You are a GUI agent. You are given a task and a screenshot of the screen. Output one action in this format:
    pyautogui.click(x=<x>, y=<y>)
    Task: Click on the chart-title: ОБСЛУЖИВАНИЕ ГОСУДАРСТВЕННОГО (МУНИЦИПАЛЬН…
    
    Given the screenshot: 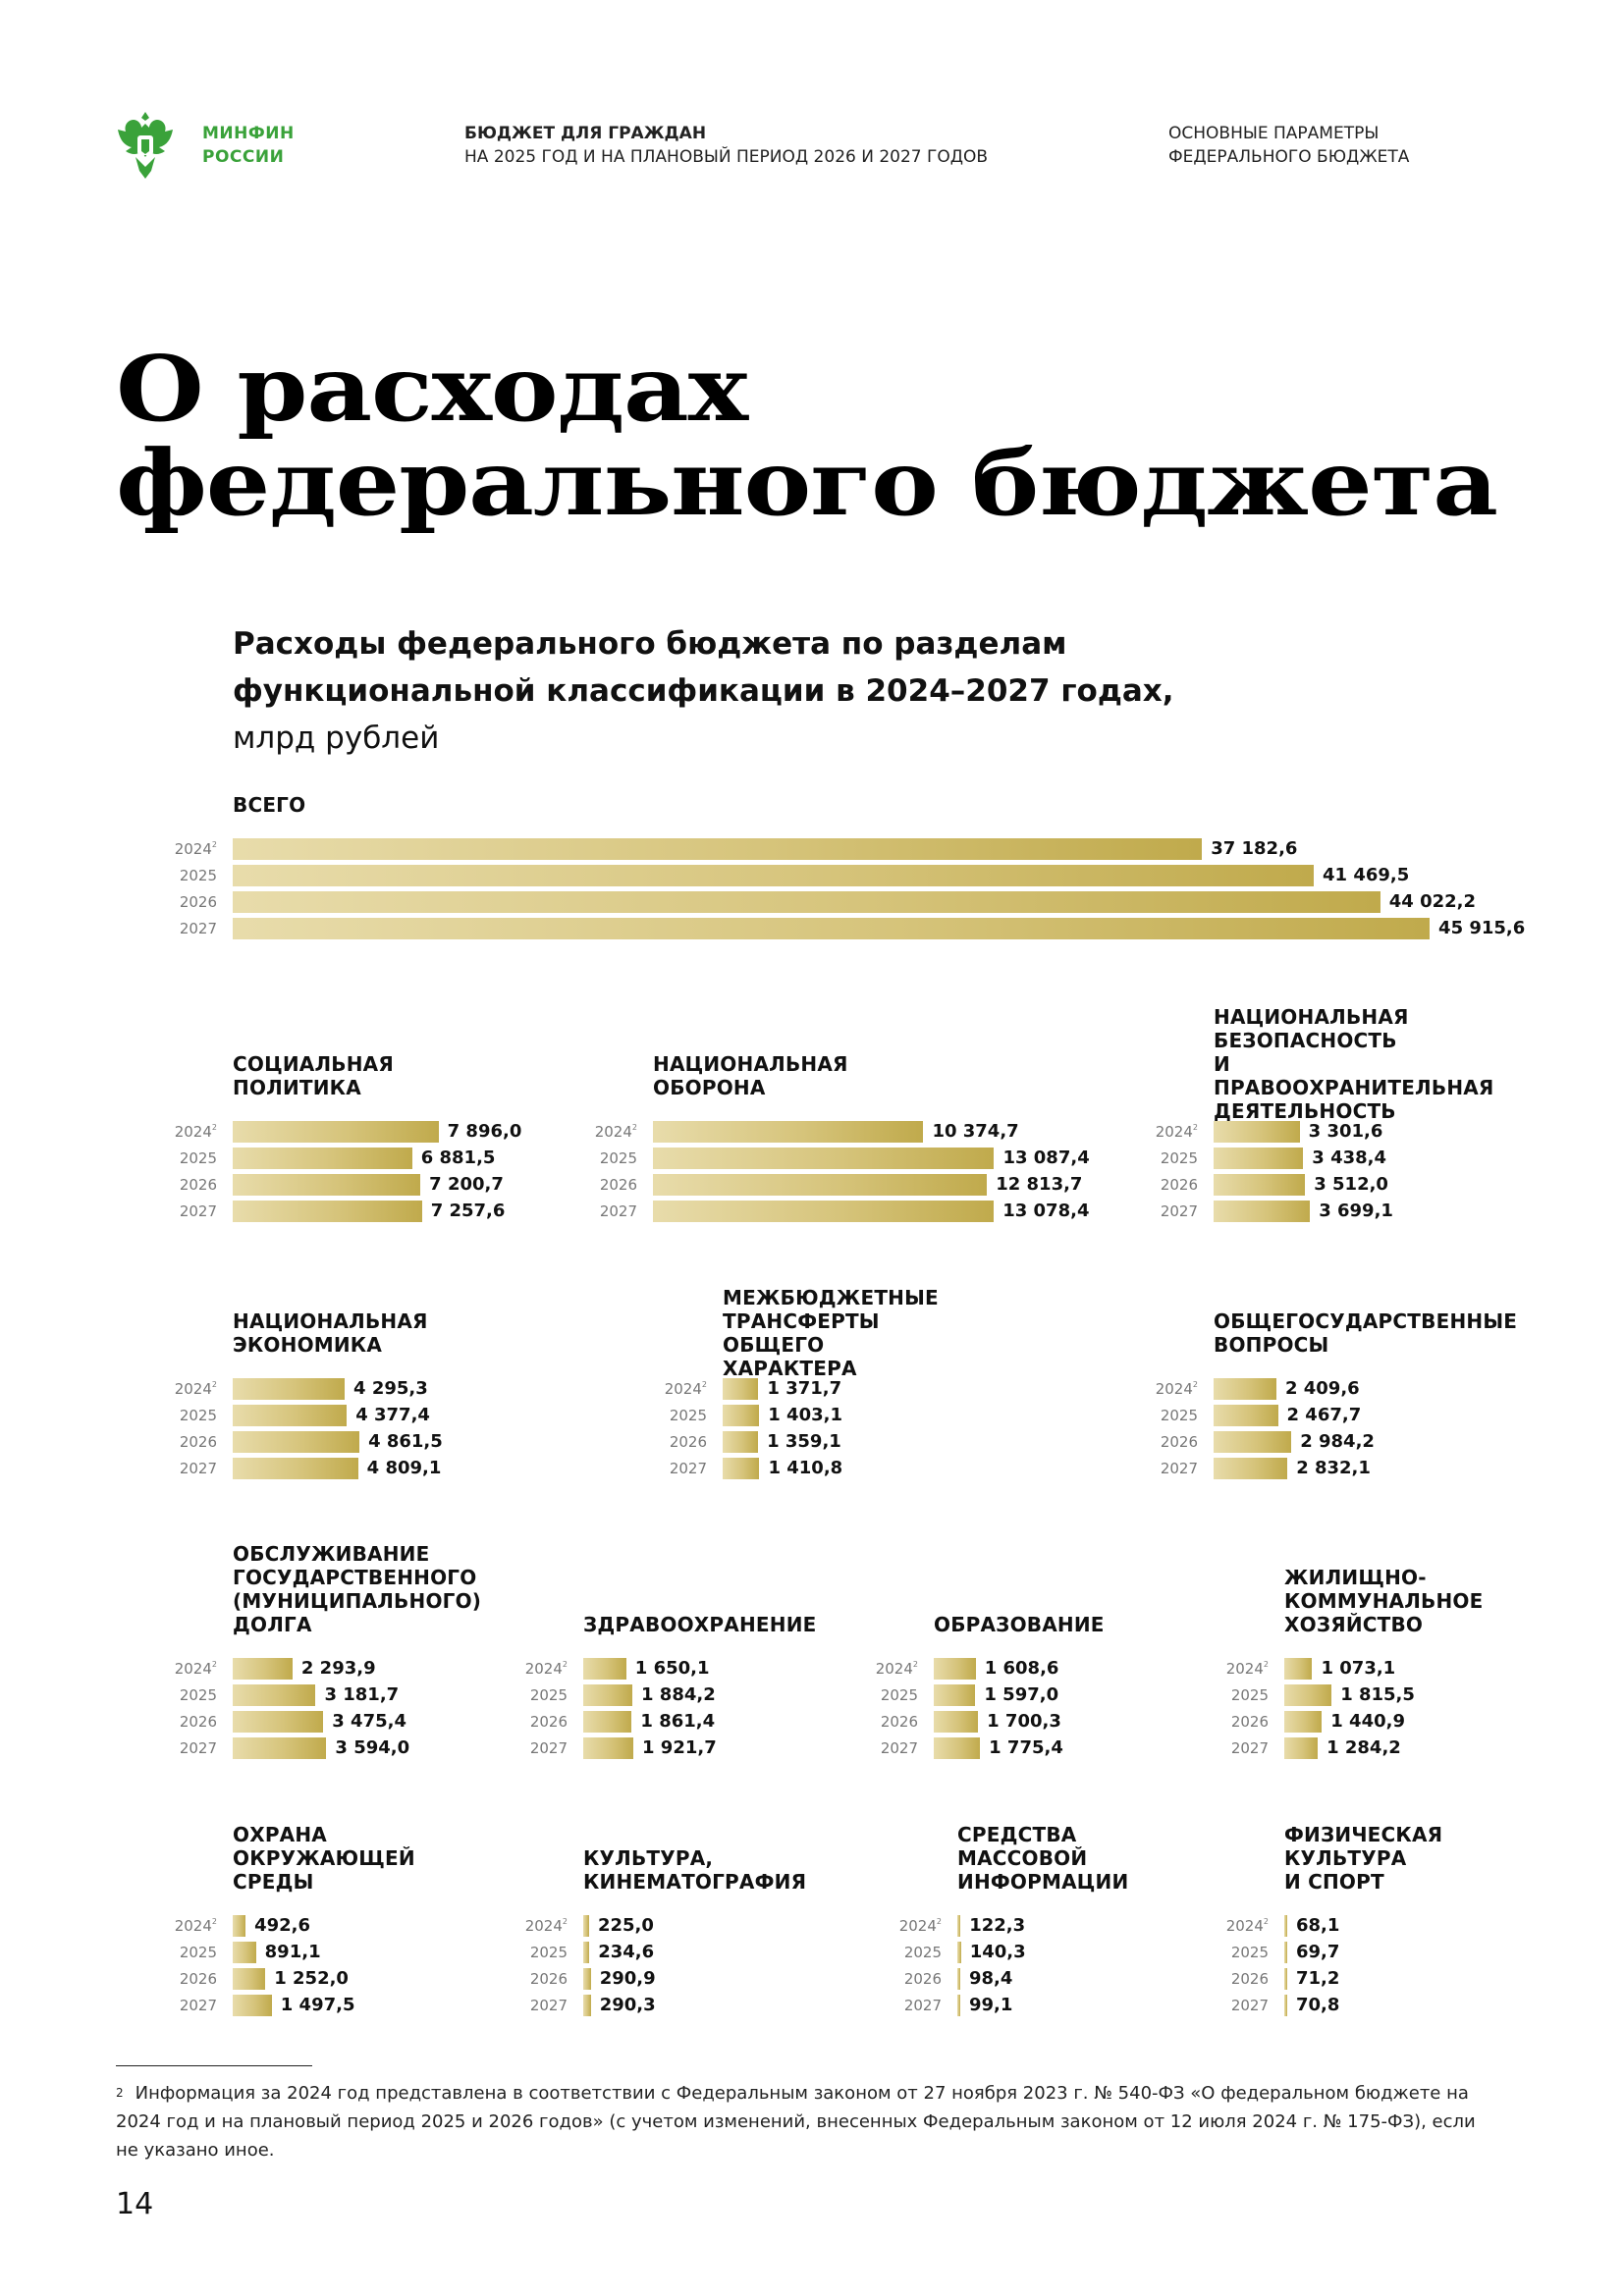 What is the action you would take?
    pyautogui.click(x=357, y=1589)
    